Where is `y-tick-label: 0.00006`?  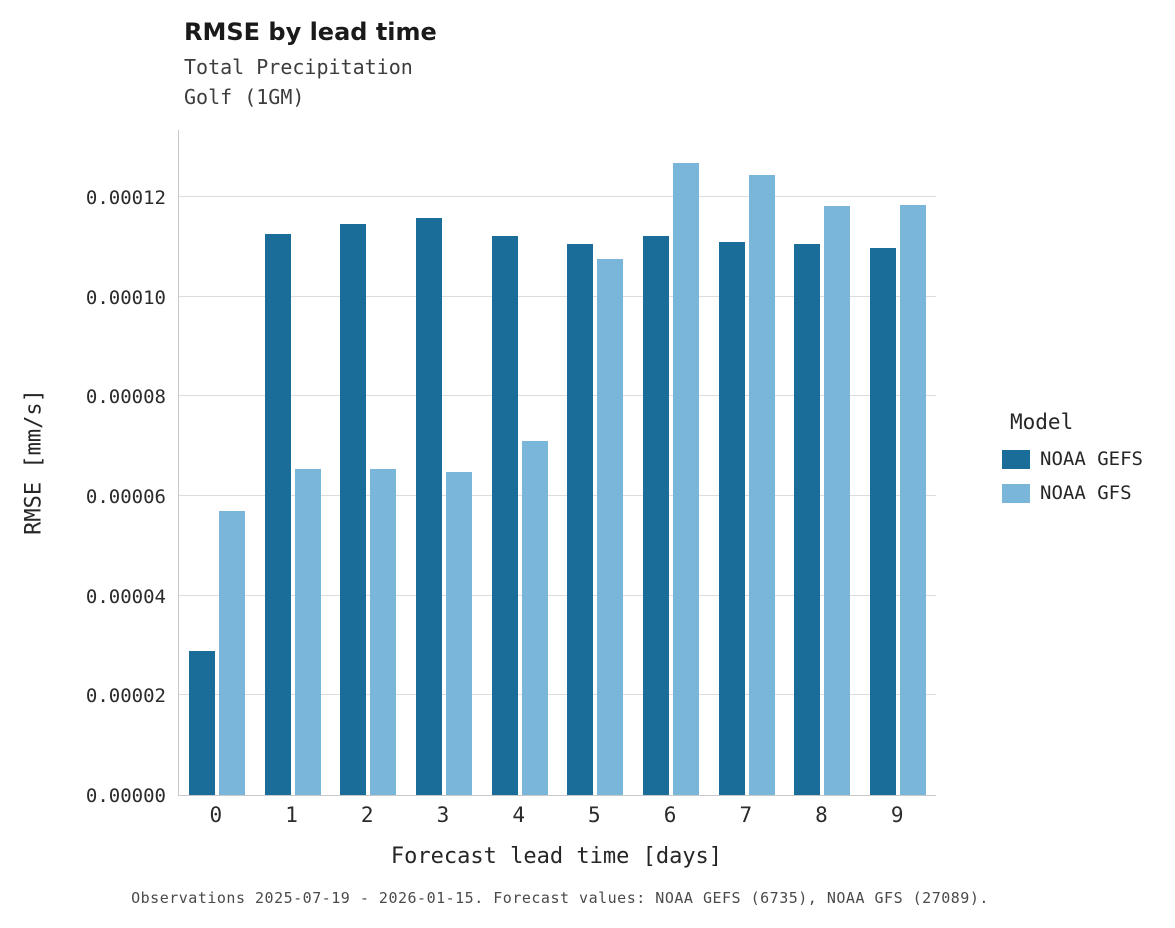
y-tick-label: 0.00006 is located at coordinates (125, 497).